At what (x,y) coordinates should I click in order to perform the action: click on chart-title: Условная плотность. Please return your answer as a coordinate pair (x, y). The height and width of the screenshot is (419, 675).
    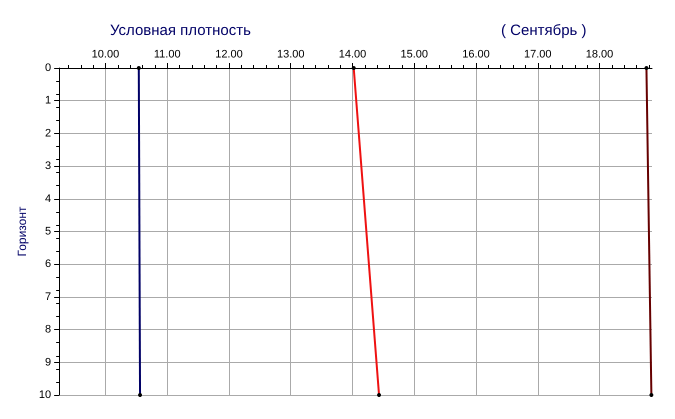
    Looking at the image, I should click on (181, 30).